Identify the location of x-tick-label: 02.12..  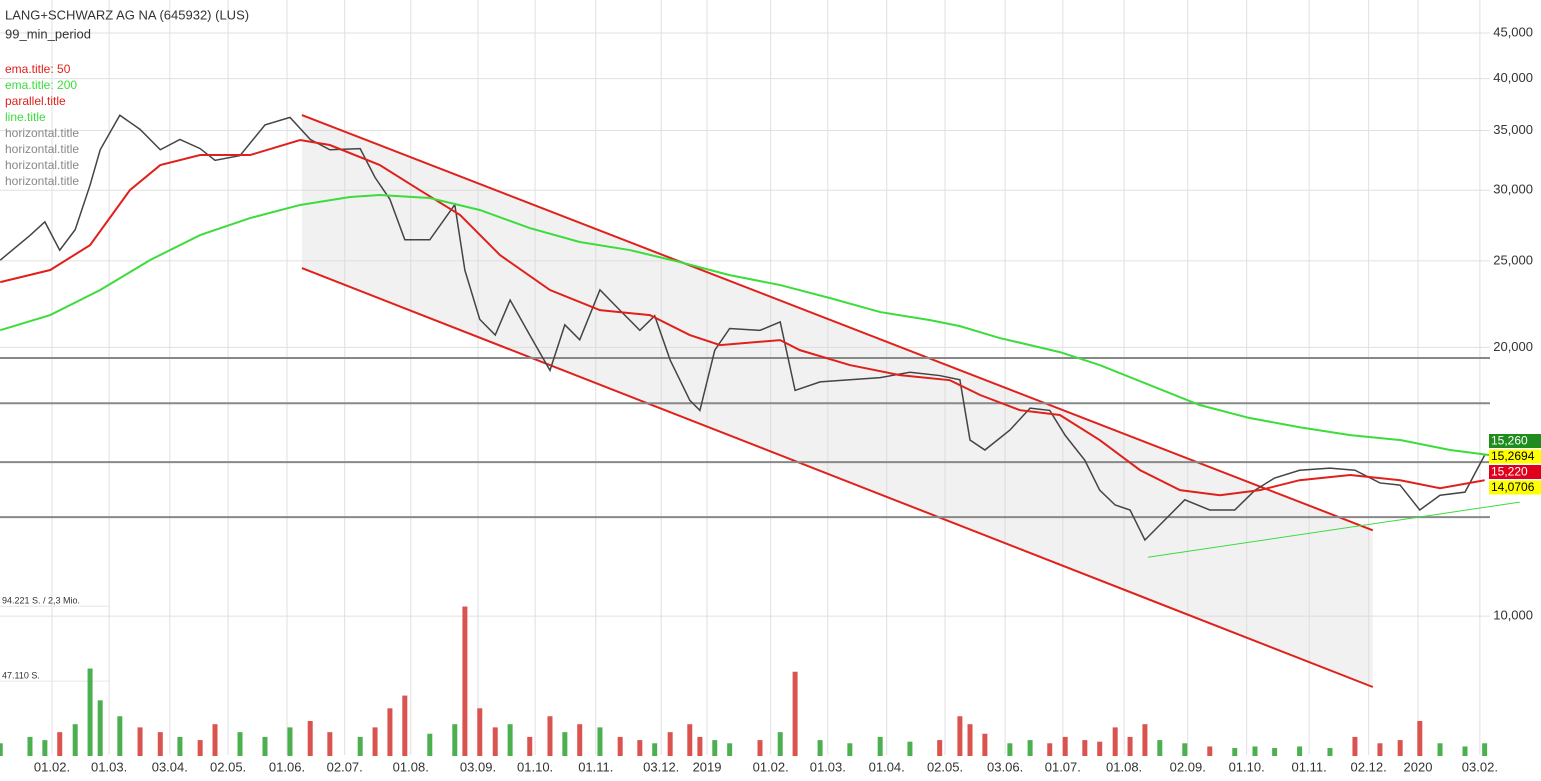
(1369, 766).